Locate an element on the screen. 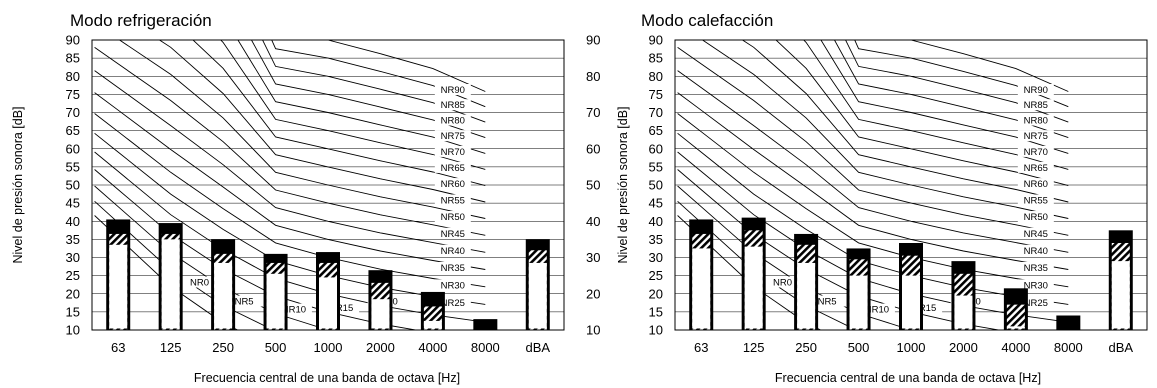 The height and width of the screenshot is (388, 1157). y-tick-label-right: 70 is located at coordinates (593, 112).